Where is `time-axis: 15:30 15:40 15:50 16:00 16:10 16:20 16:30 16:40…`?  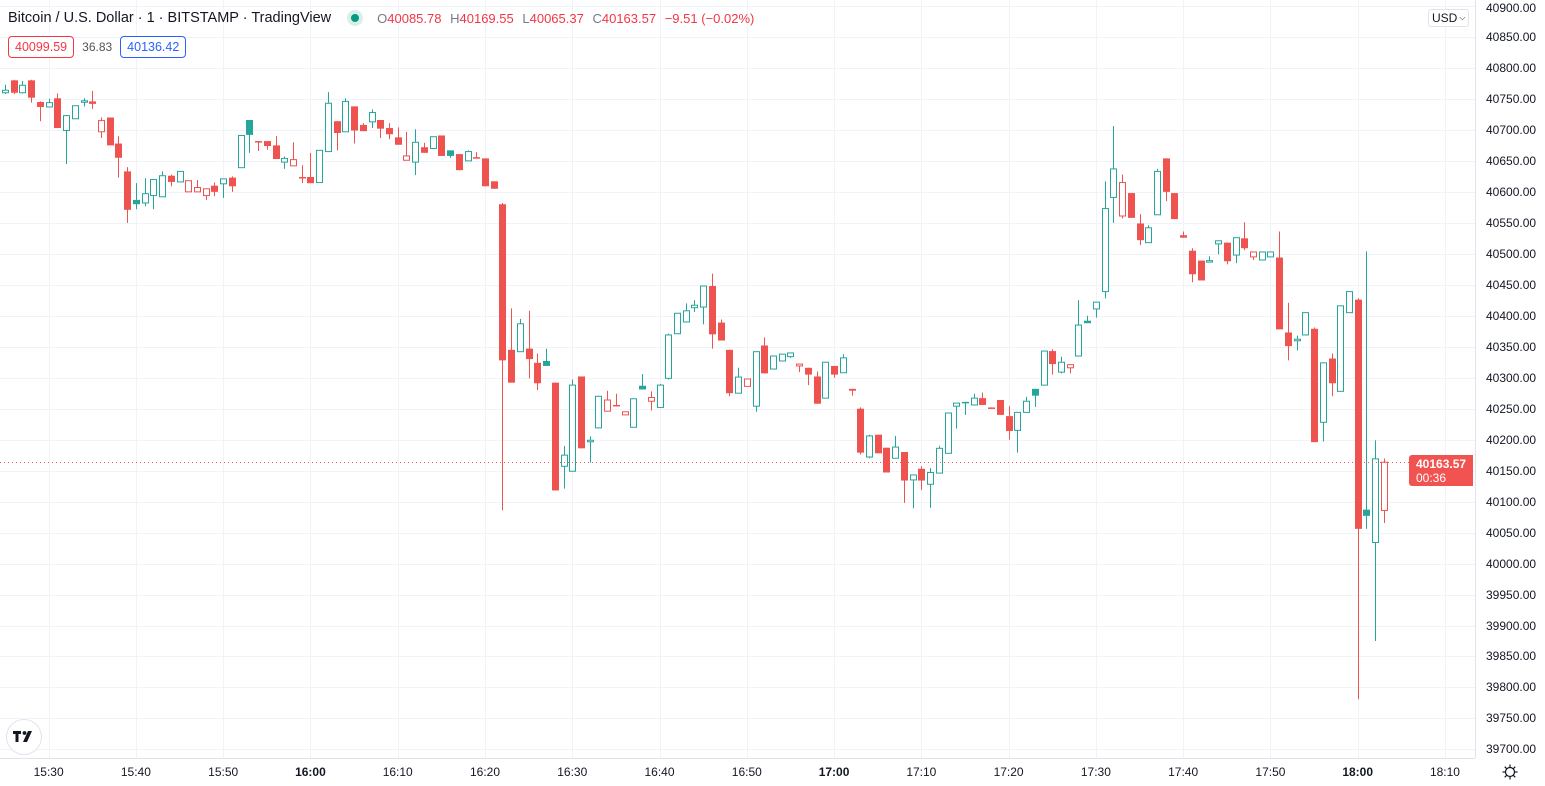
time-axis: 15:30 15:40 15:50 16:00 16:10 16:20 16:30 16:40… is located at coordinates (737, 771).